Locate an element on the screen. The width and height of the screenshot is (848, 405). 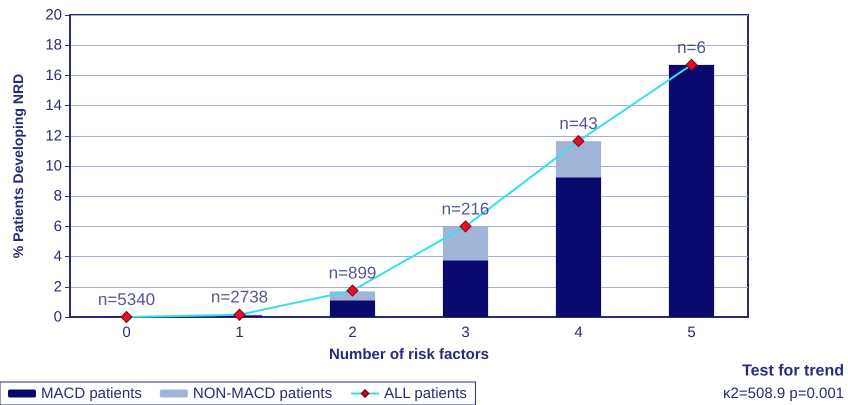
annotation: n=216 is located at coordinates (466, 208).